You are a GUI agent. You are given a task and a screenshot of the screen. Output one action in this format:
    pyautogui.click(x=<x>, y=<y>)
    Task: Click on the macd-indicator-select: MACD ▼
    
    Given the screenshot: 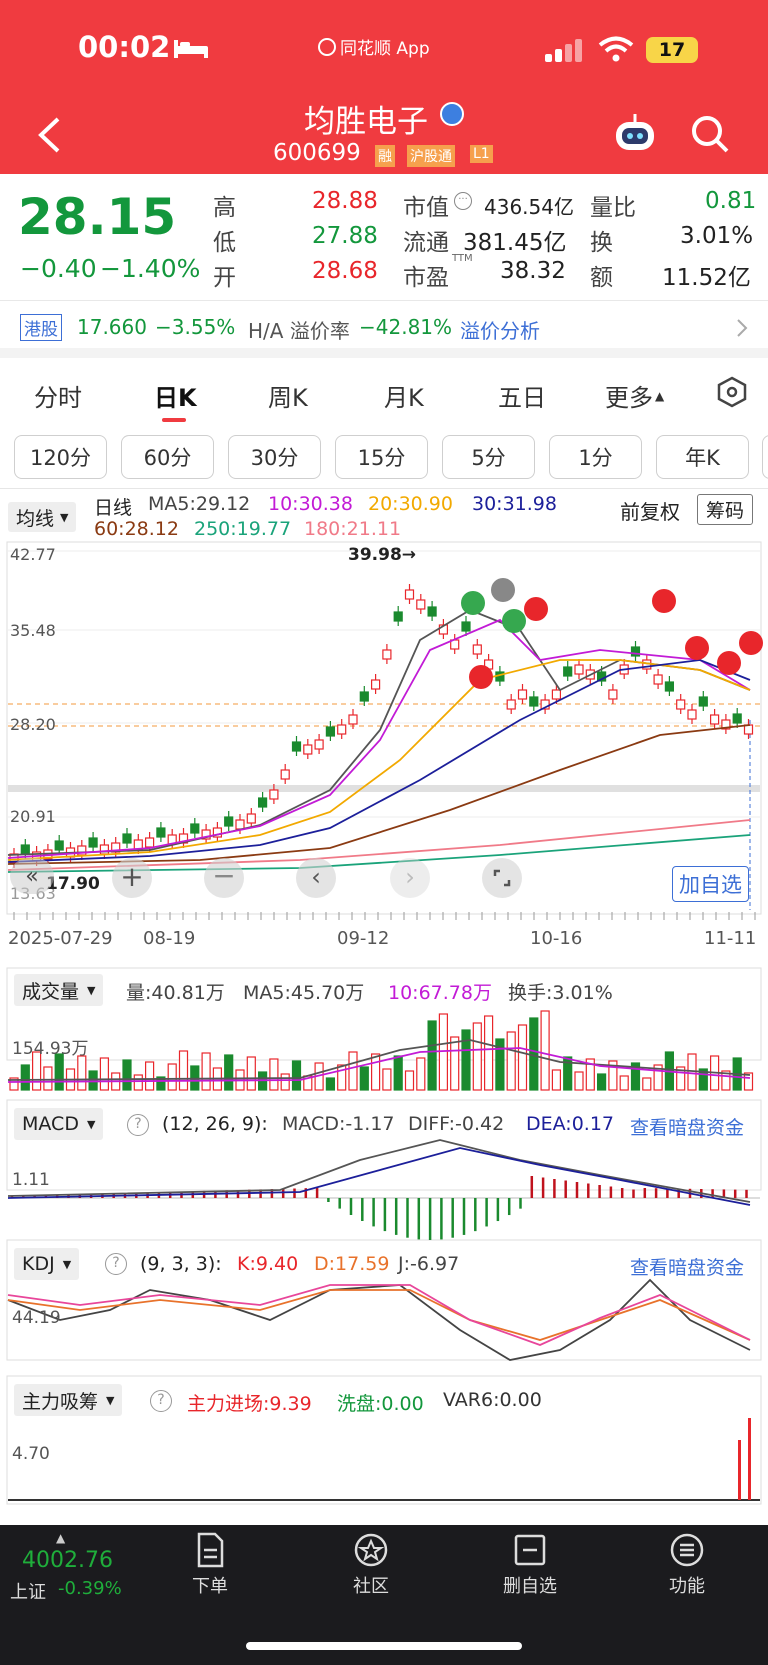 What is the action you would take?
    pyautogui.click(x=59, y=1124)
    